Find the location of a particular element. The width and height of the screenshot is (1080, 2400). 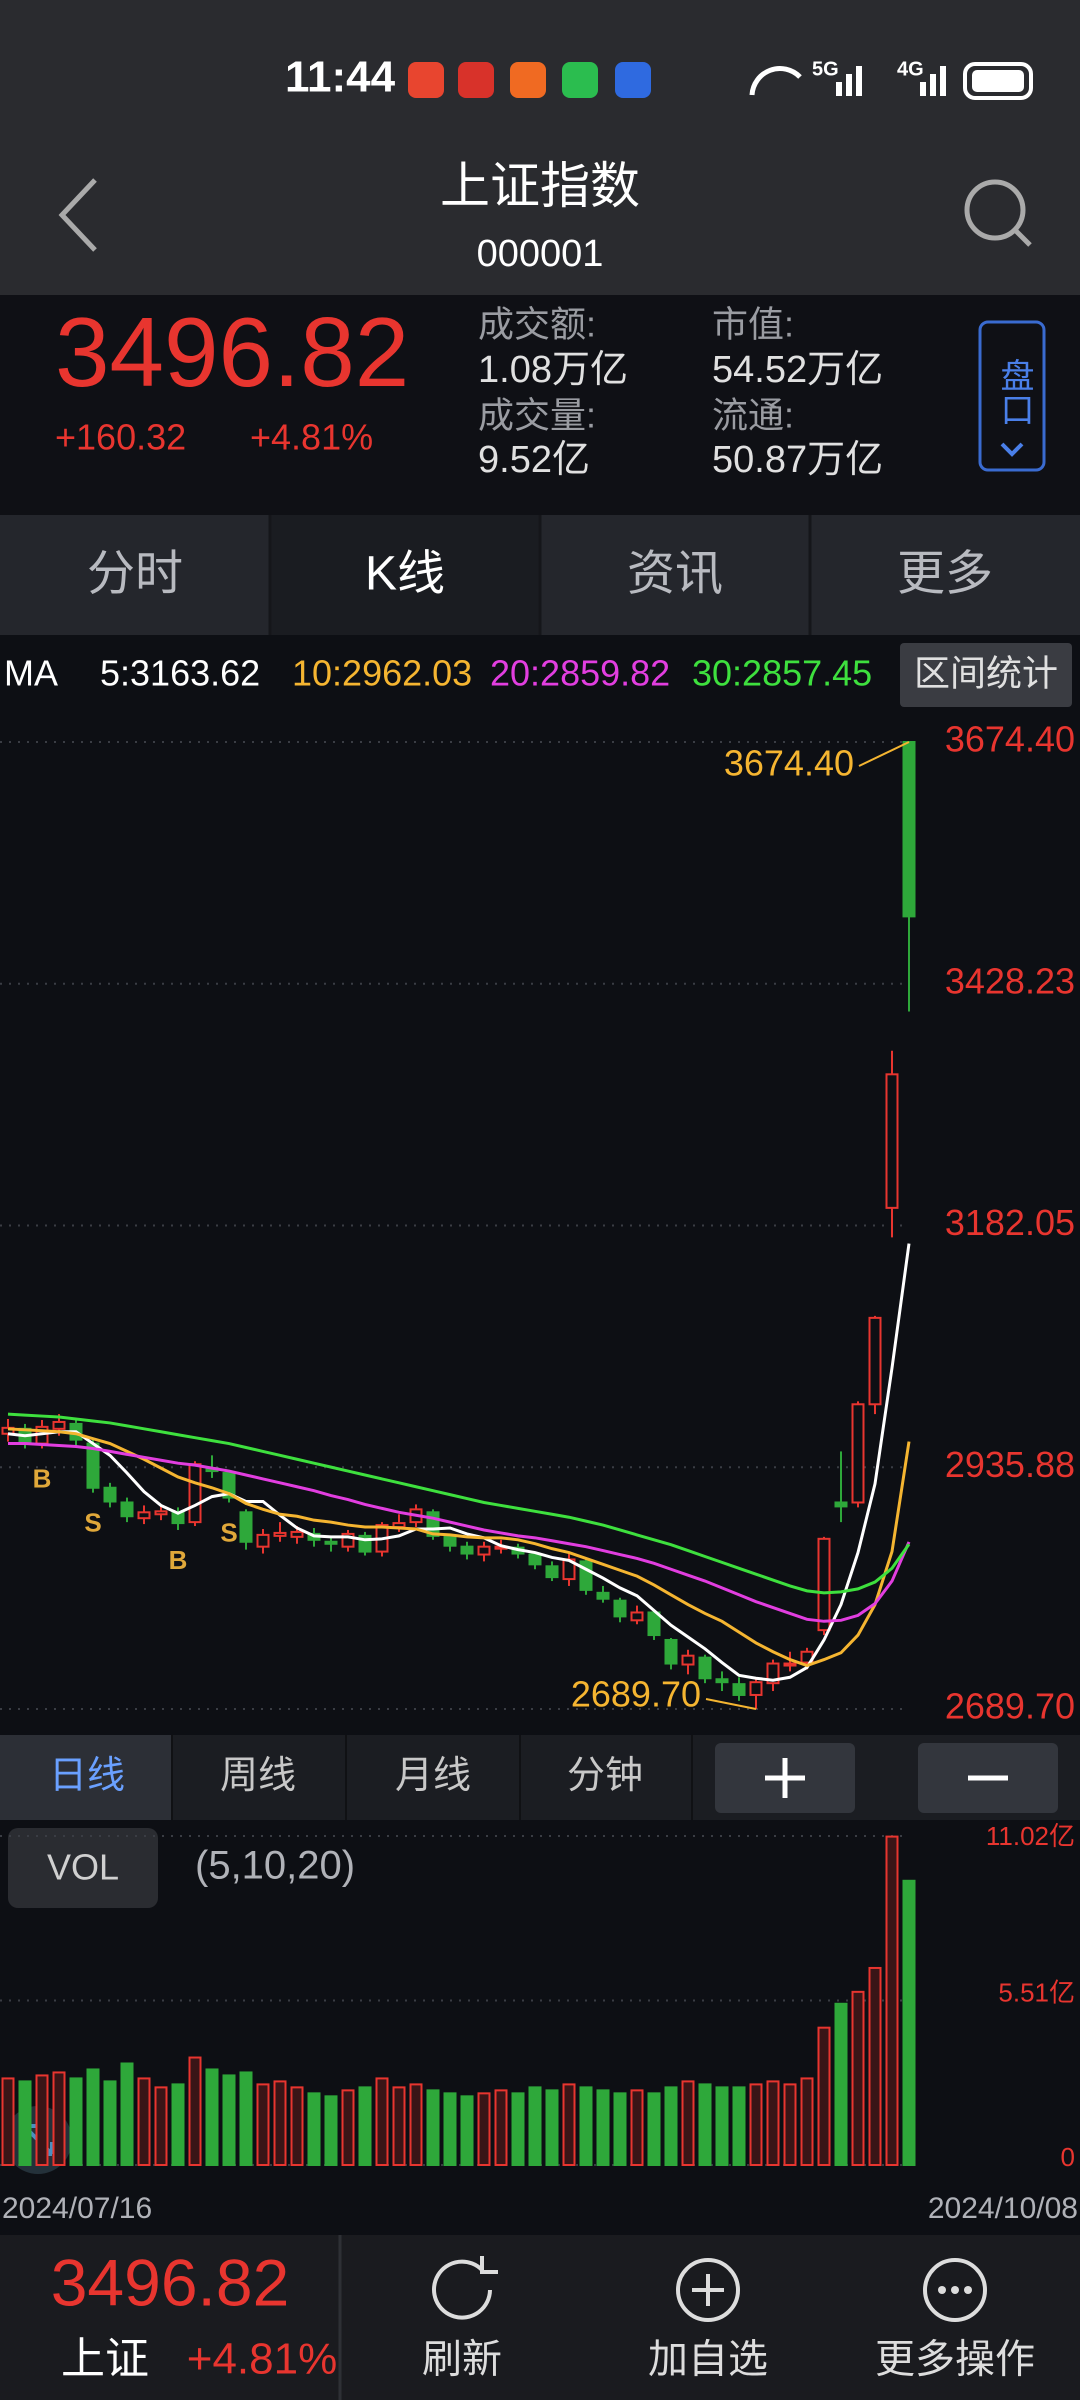

button-label: 区间统计 is located at coordinates (986, 673).